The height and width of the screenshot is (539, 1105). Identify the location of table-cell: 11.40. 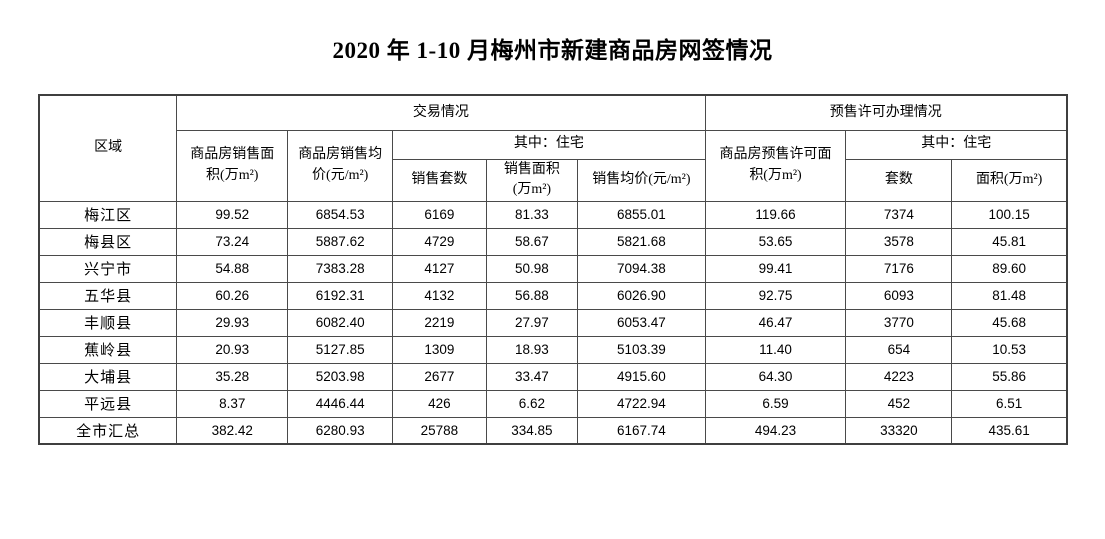
(775, 349).